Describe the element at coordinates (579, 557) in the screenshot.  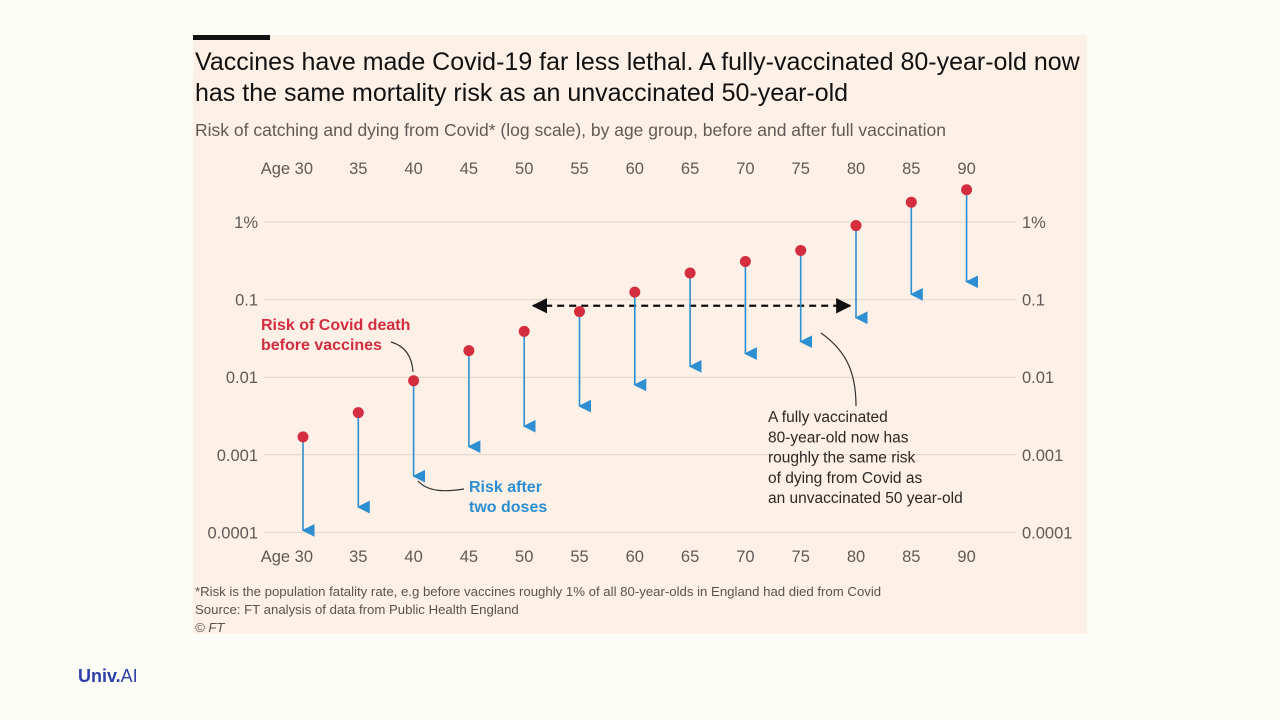
I see `x-tick-label-bottom: 55` at that location.